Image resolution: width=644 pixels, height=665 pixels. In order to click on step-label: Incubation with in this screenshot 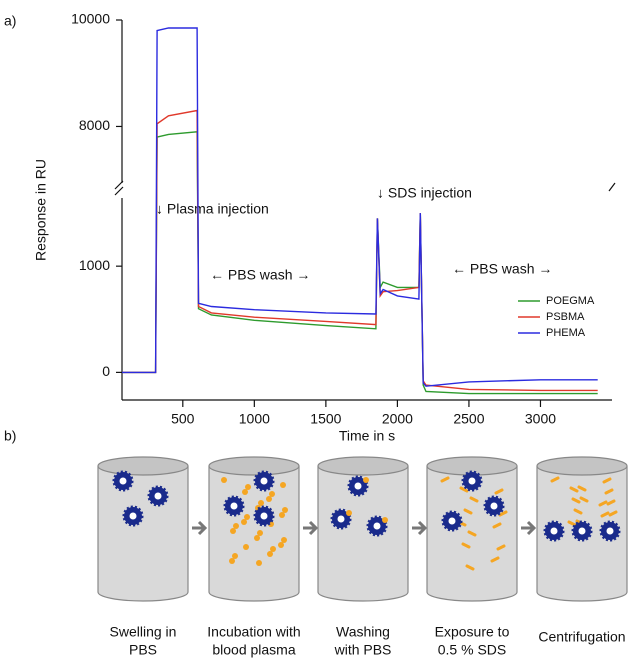, I will do `click(253, 632)`.